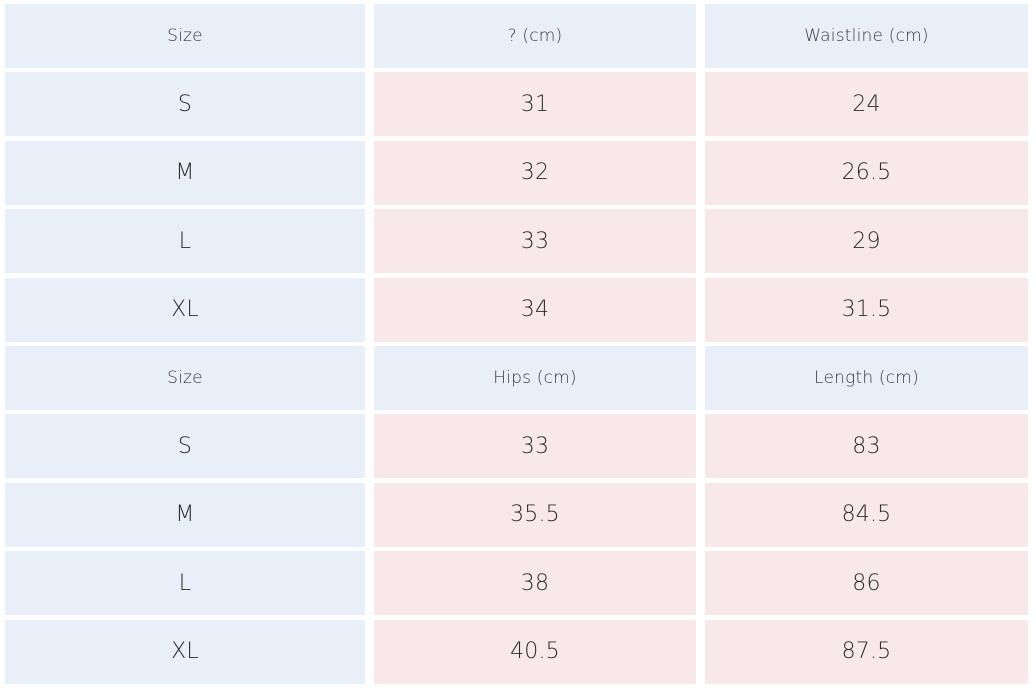 The height and width of the screenshot is (696, 1036). What do you see at coordinates (866, 241) in the screenshot?
I see `value-cell: 29` at bounding box center [866, 241].